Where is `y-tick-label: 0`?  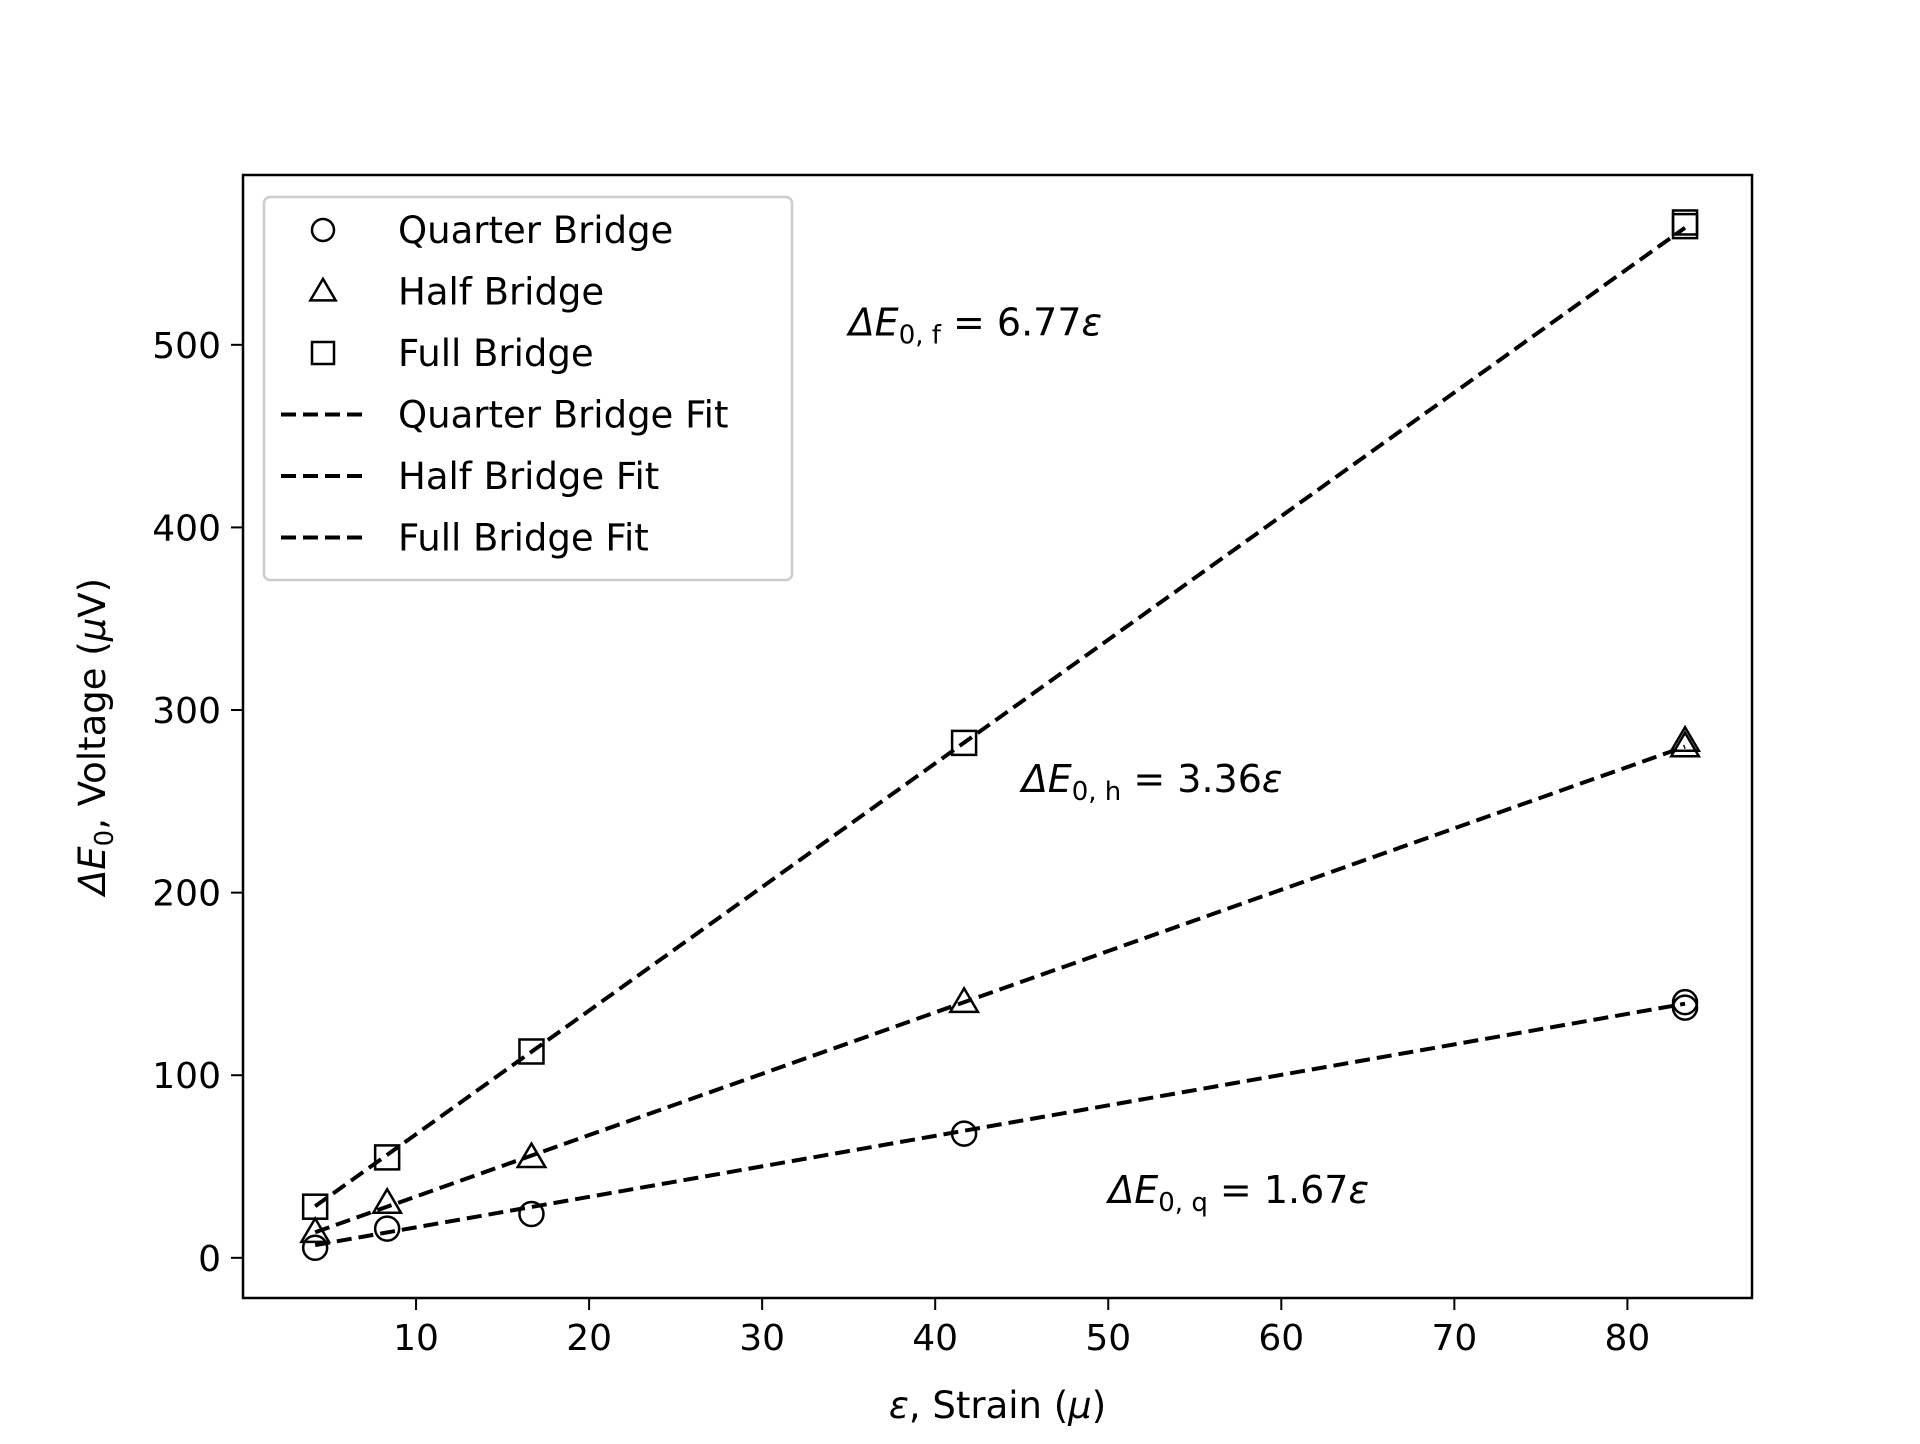 y-tick-label: 0 is located at coordinates (209, 1259).